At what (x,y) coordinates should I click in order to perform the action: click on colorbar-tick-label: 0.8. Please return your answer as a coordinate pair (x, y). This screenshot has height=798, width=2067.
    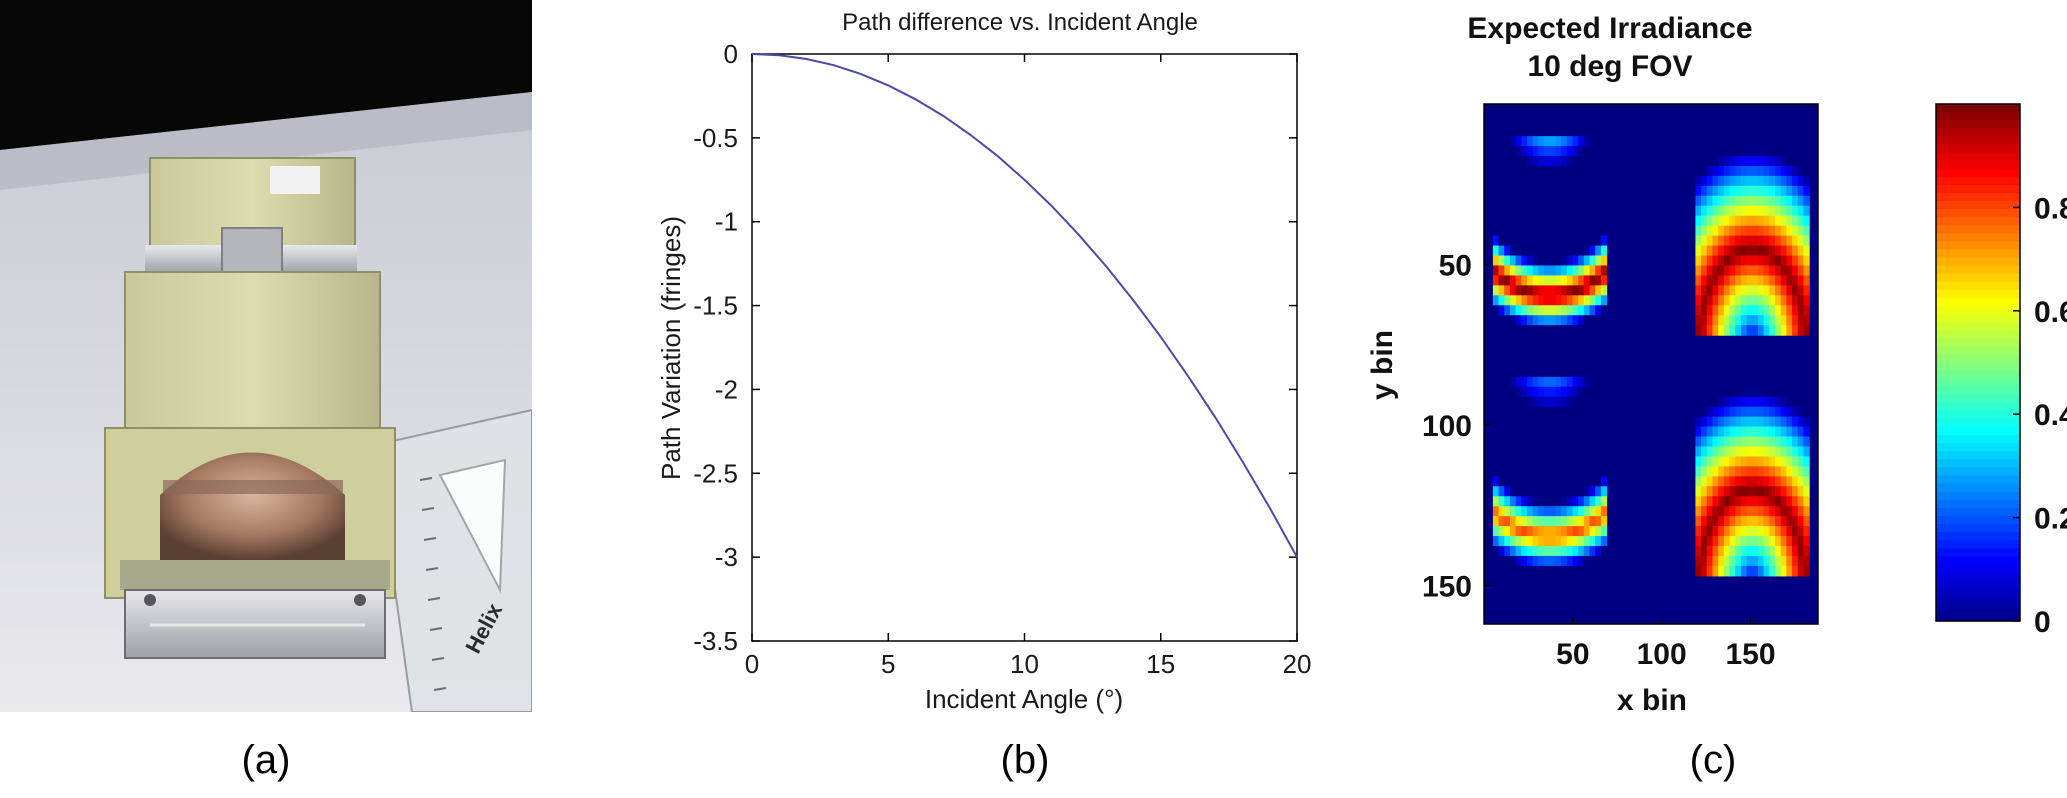
    Looking at the image, I should click on (2050, 208).